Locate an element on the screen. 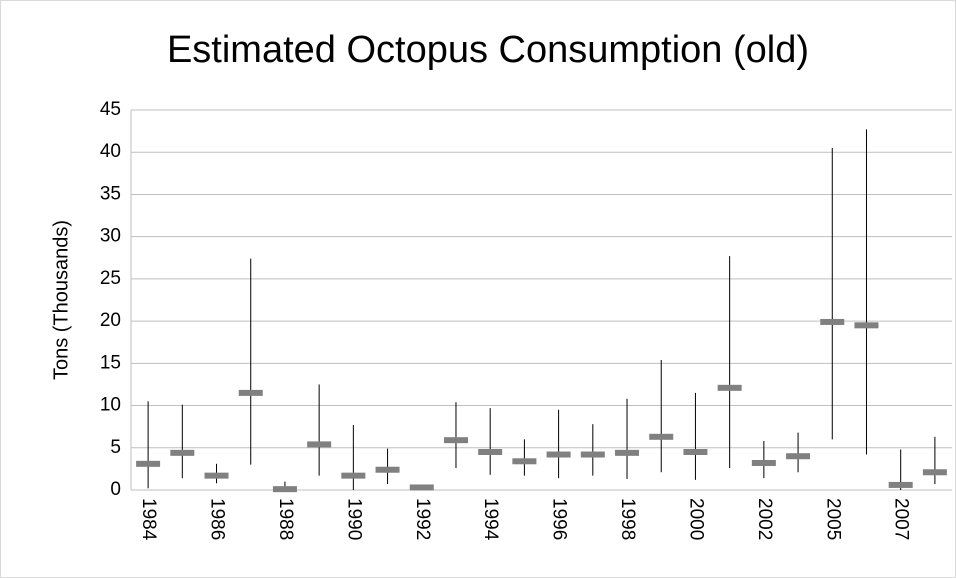 This screenshot has width=956, height=578. chart-title: Estimated Octopus Consumption (old) is located at coordinates (488, 50).